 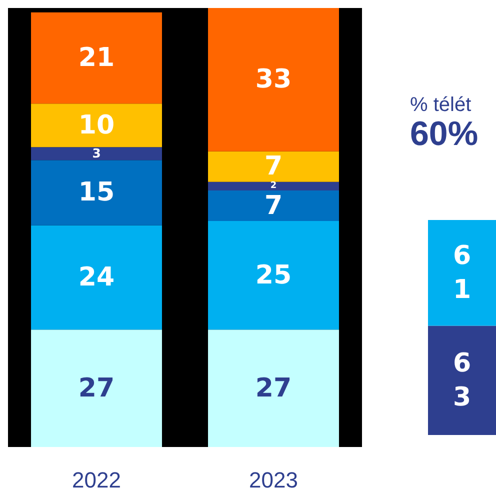 I want to click on data-label: 15, so click(x=96, y=193).